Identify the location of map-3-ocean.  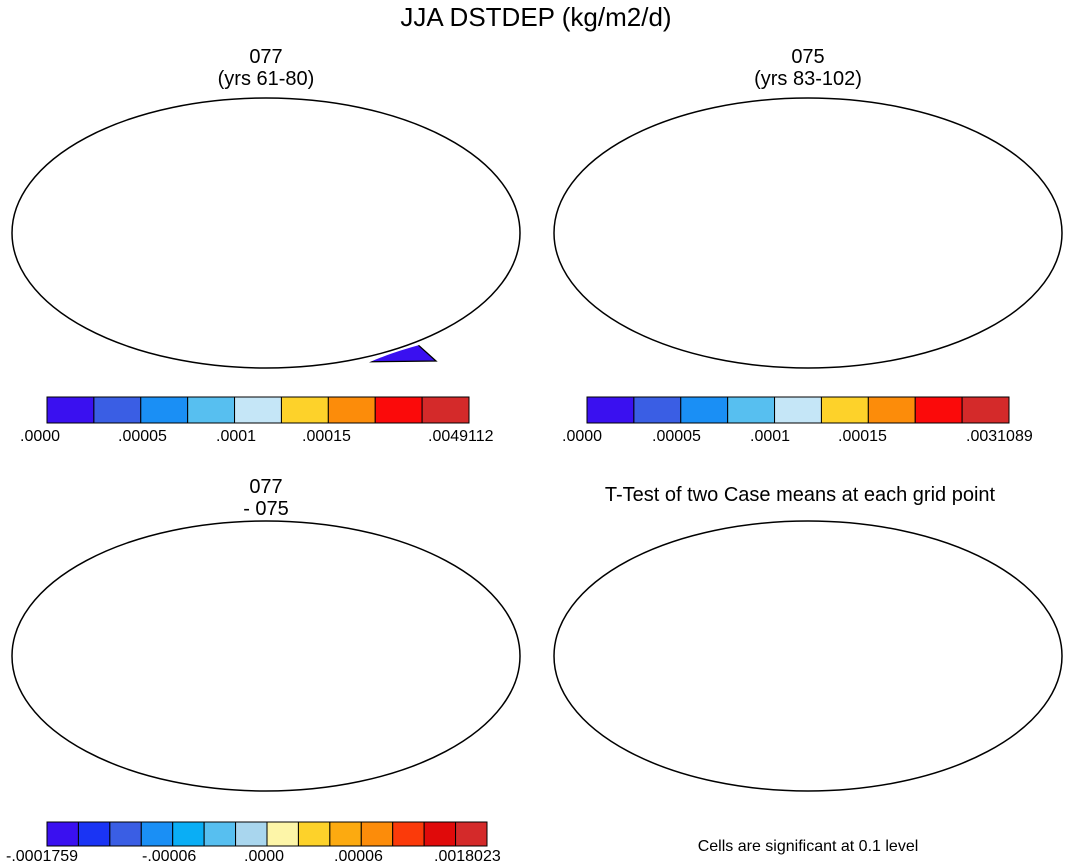
(266, 656).